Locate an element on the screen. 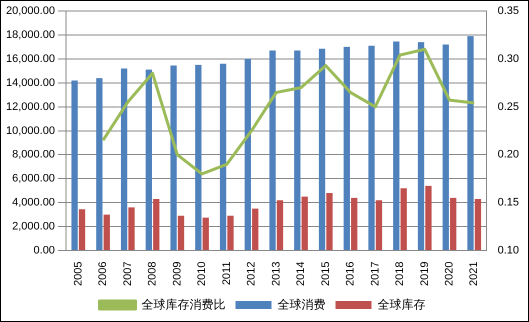 This screenshot has width=529, height=322. x-tick-label: 2005 is located at coordinates (78, 274).